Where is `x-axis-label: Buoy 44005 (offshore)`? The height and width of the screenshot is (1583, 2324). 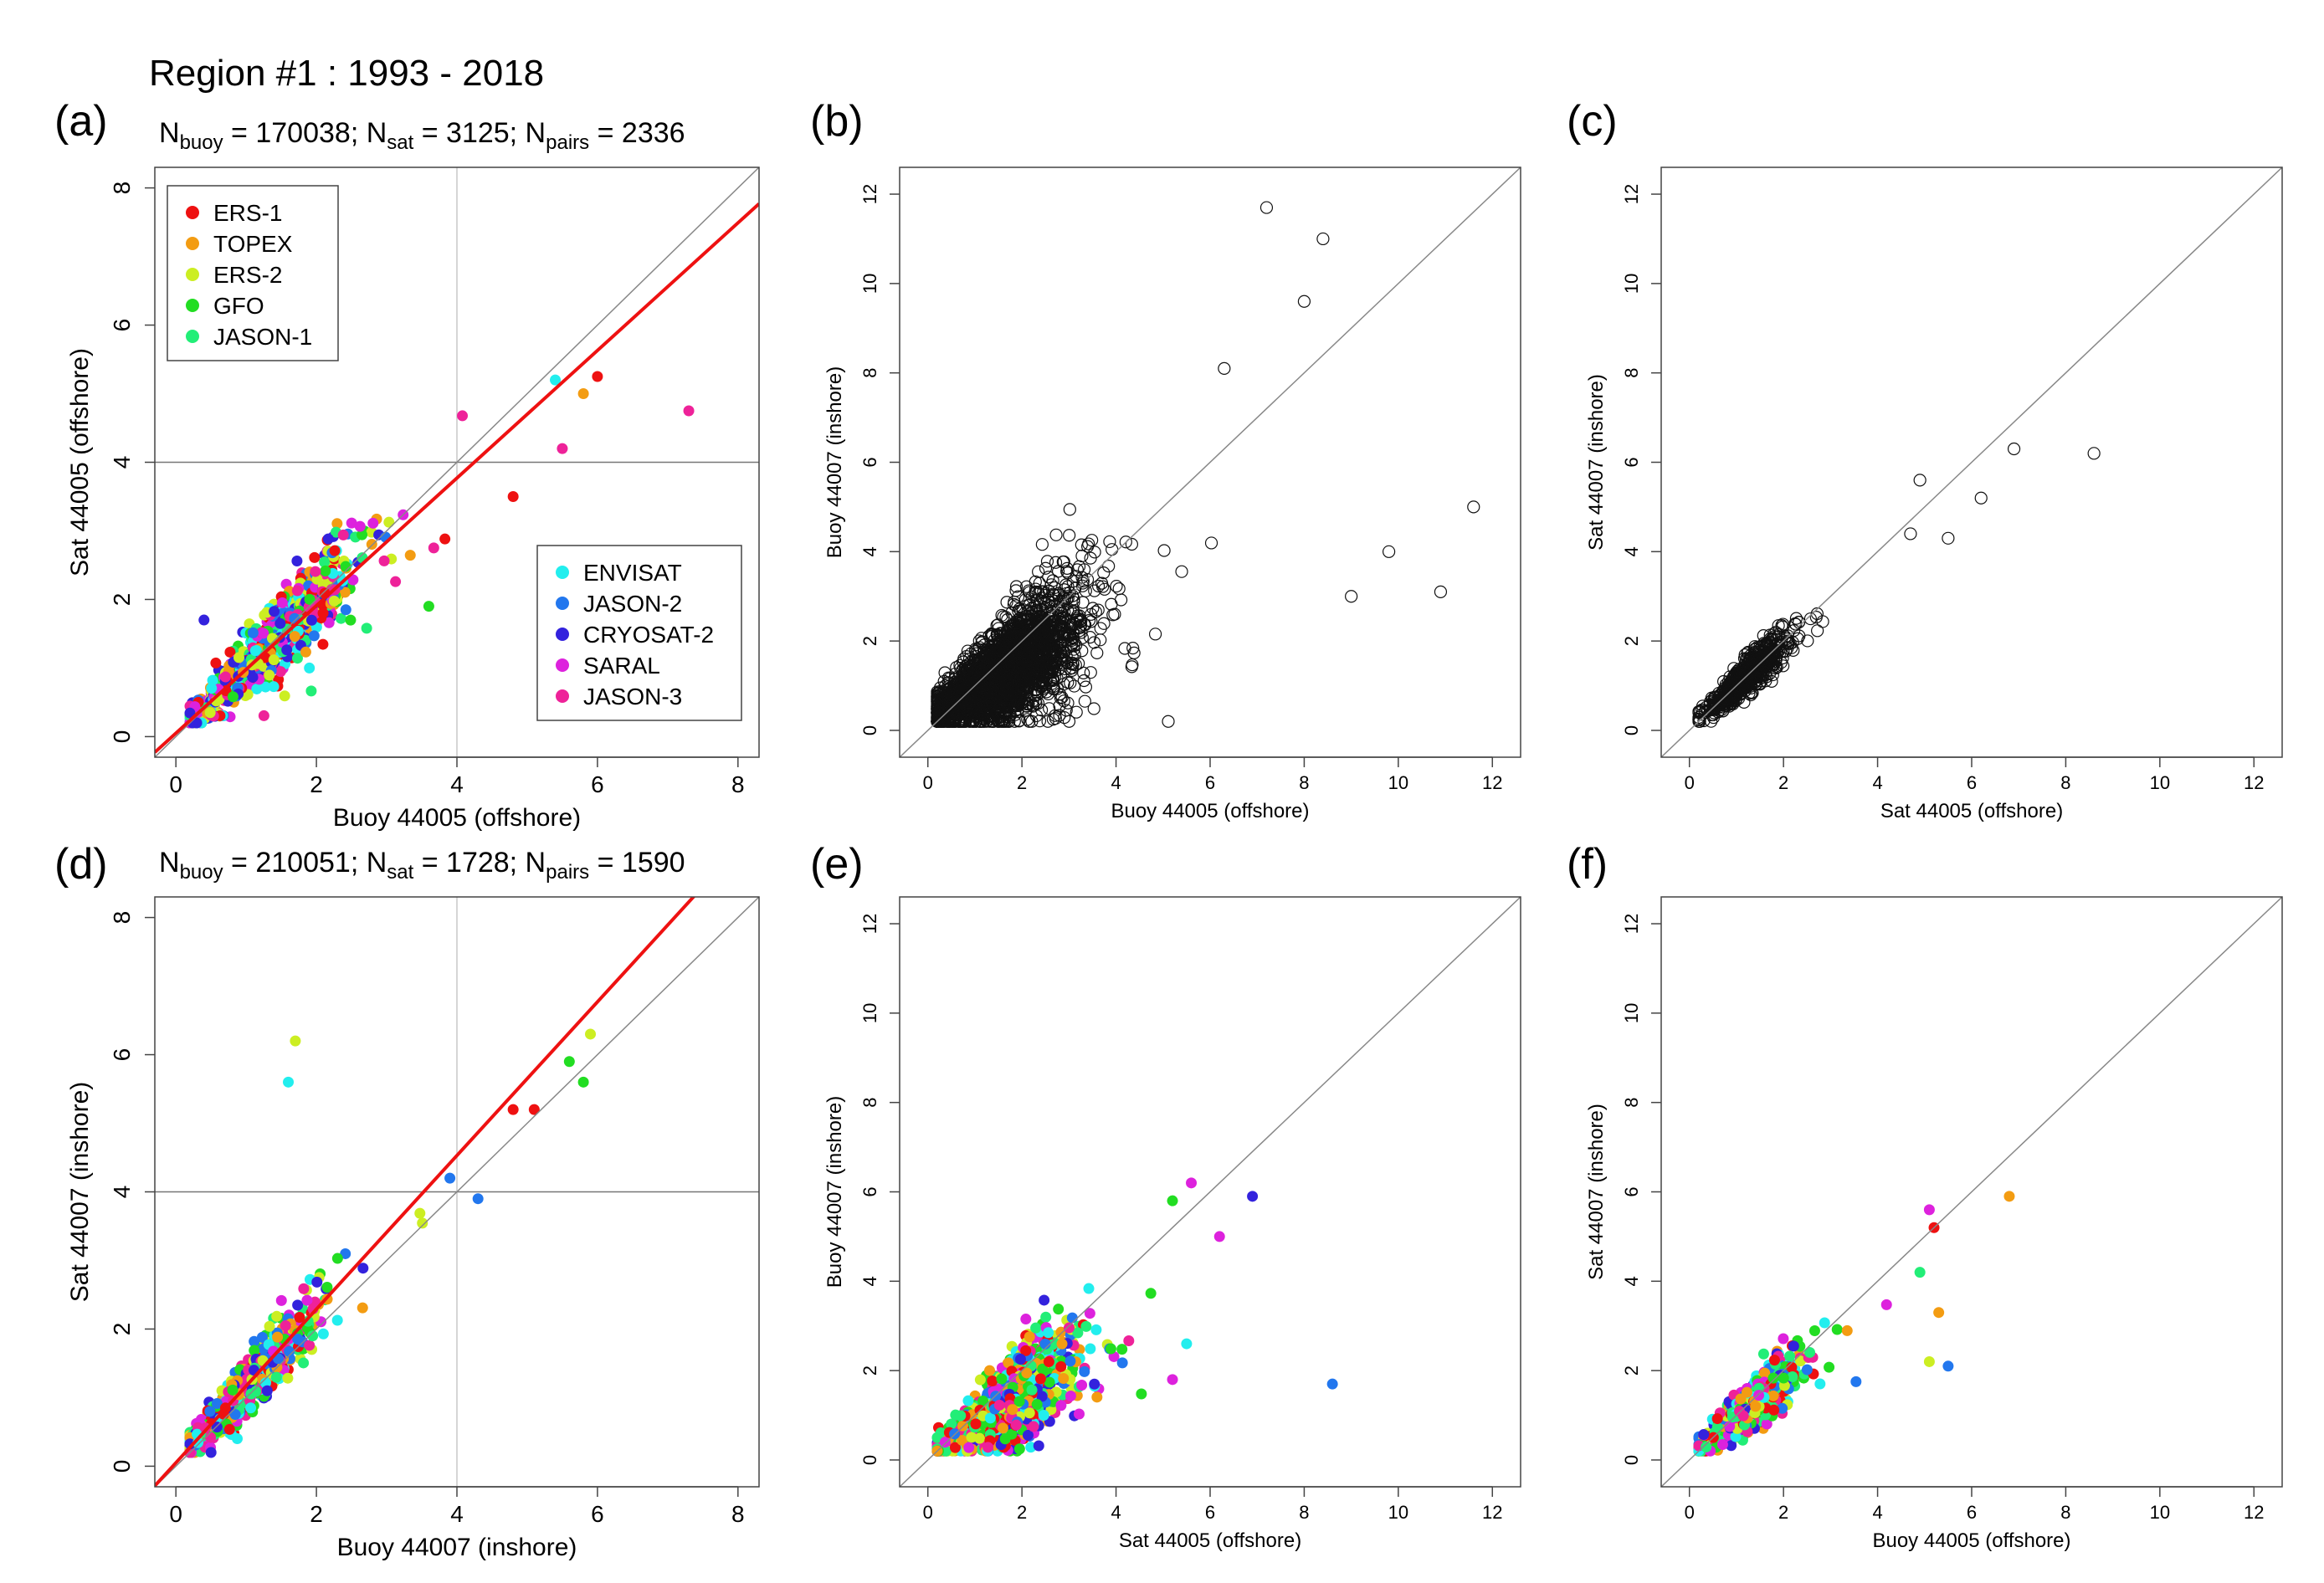 x-axis-label: Buoy 44005 (offshore) is located at coordinates (1210, 811).